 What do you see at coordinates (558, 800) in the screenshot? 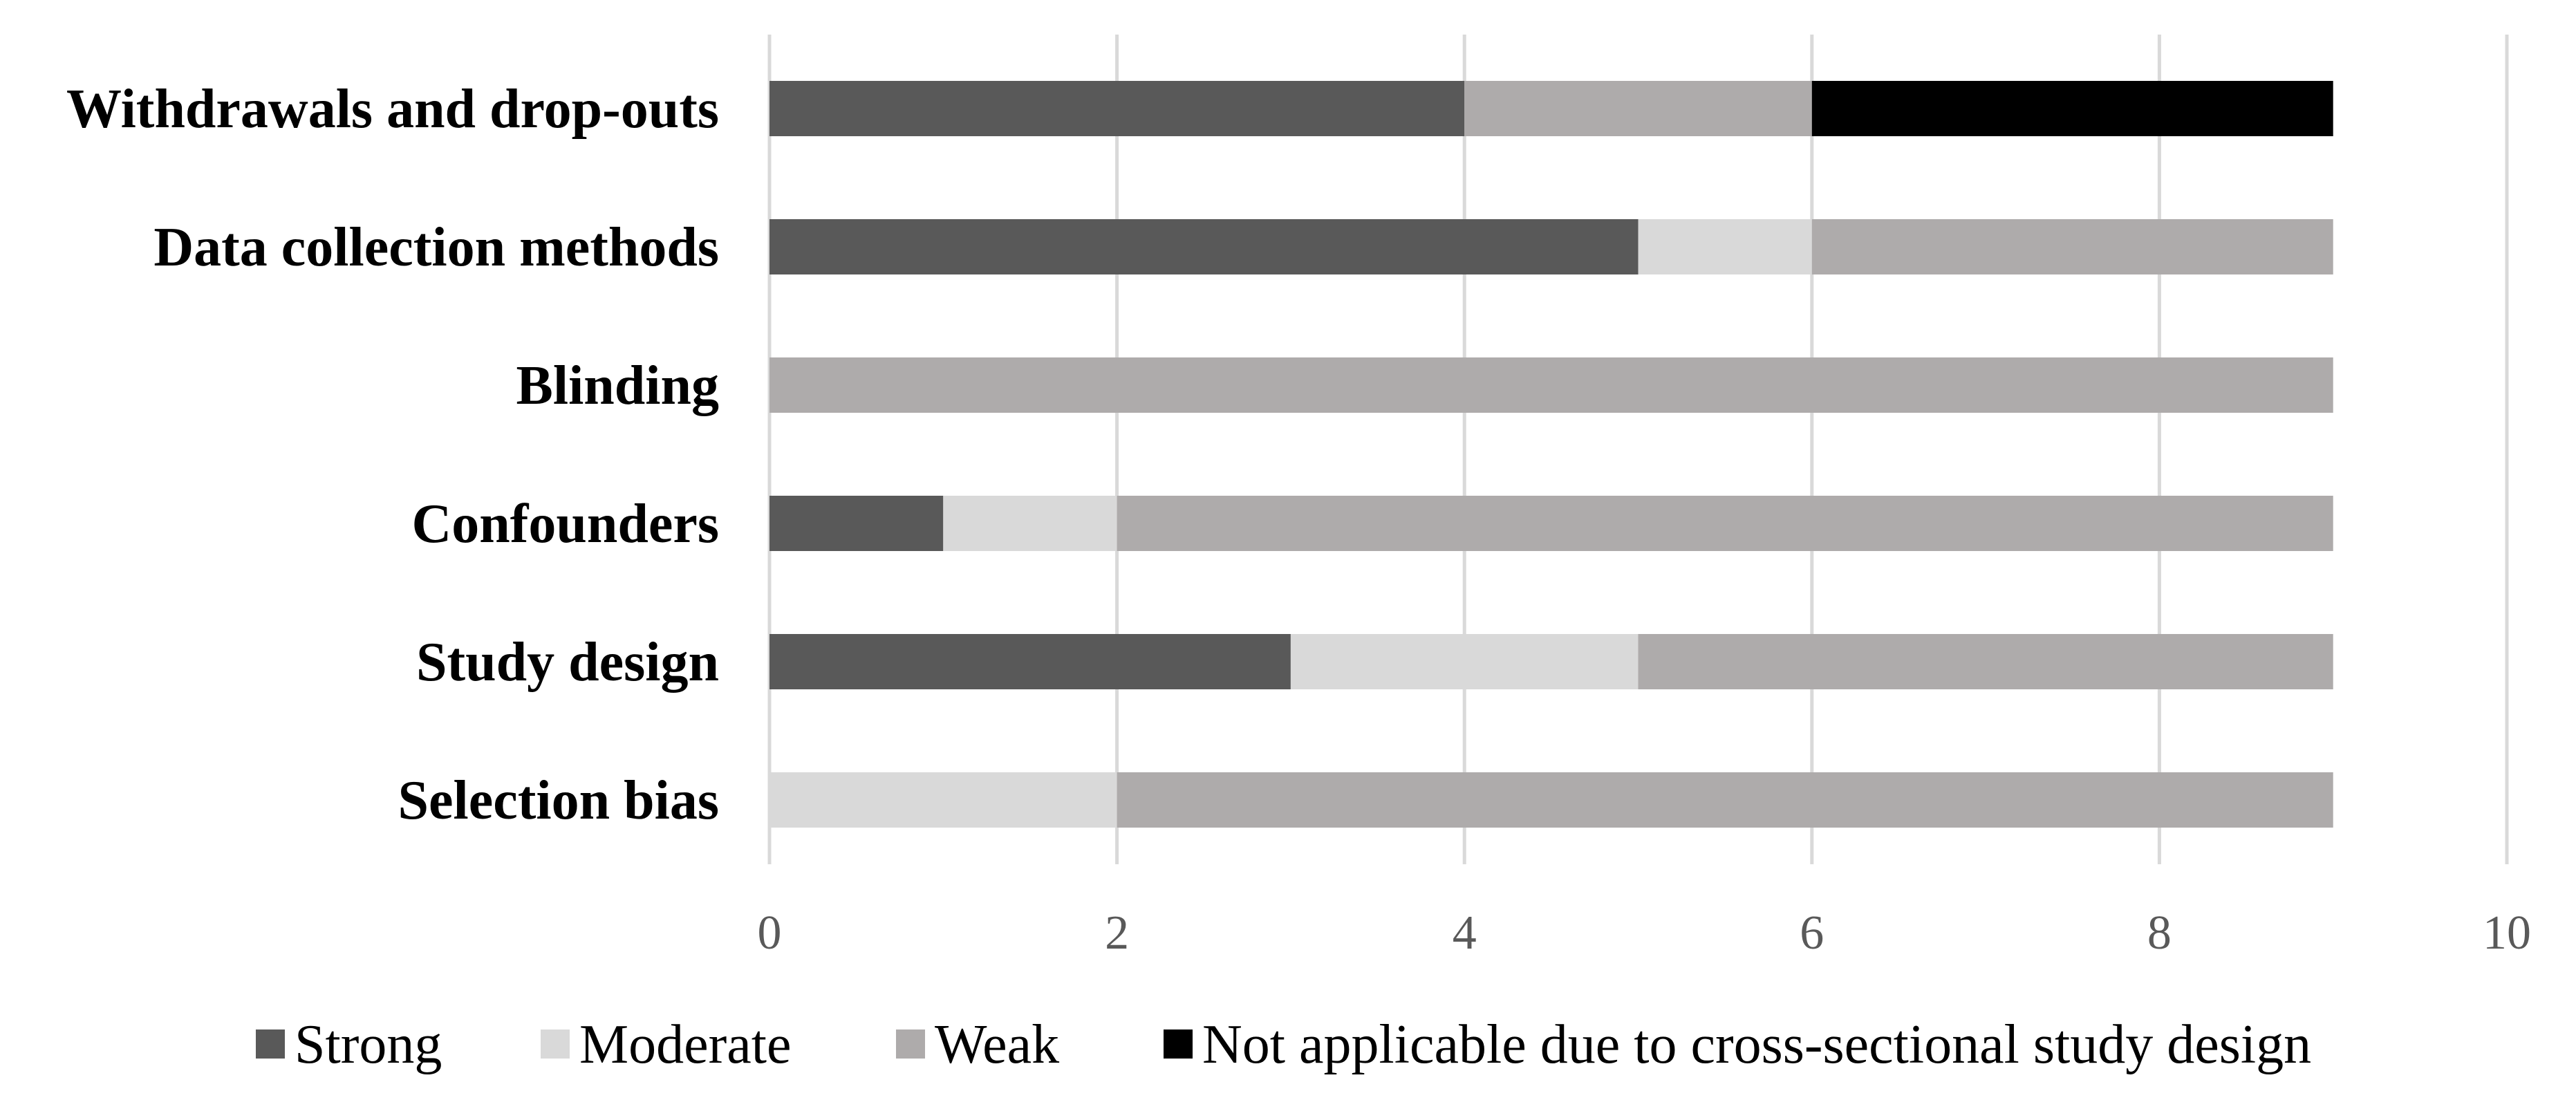
I see `category-label: Selection bias` at bounding box center [558, 800].